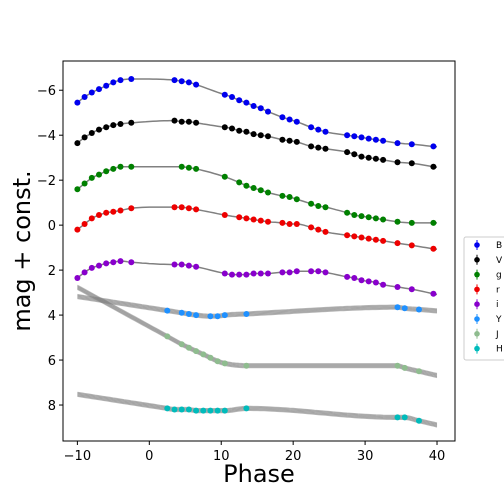  What do you see at coordinates (499, 276) in the screenshot?
I see `legend-label-g: g` at bounding box center [499, 276].